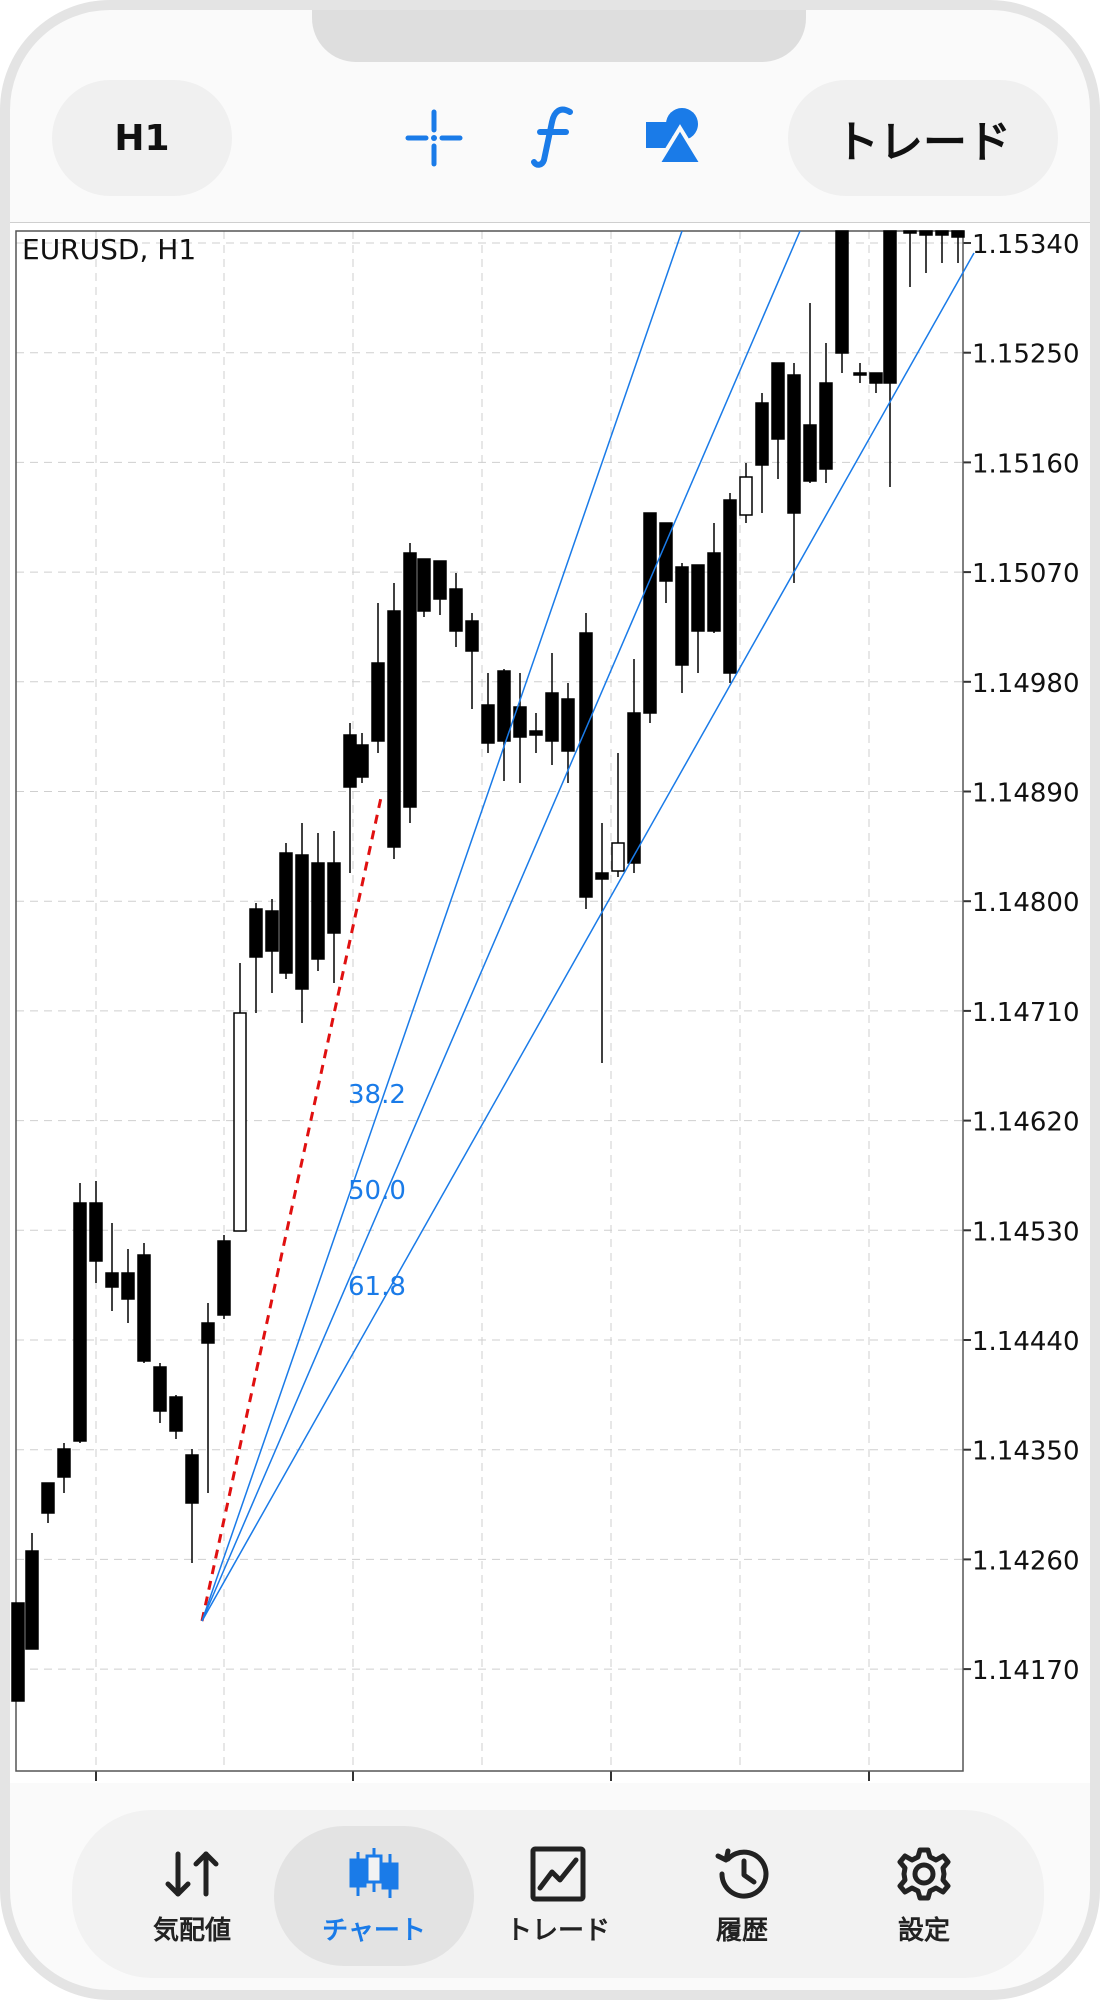  What do you see at coordinates (1026, 1123) in the screenshot?
I see `price-tick-label: 1.14620` at bounding box center [1026, 1123].